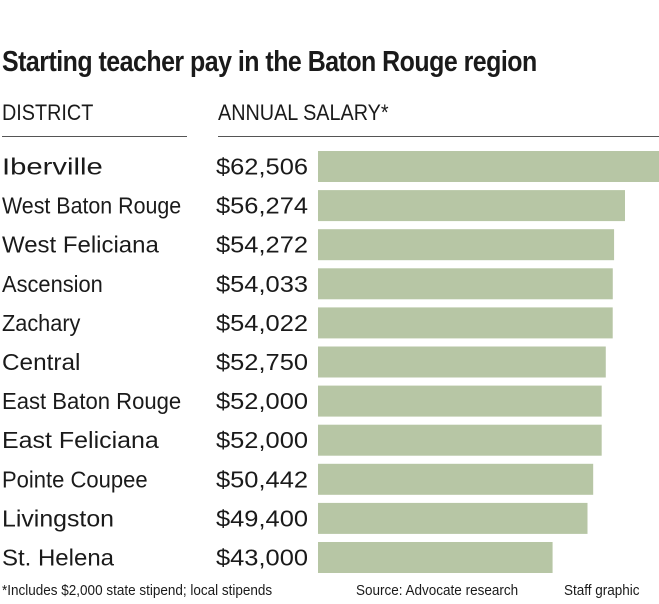 This screenshot has height=604, width=659. I want to click on category-label: East Feliciana, so click(80, 440).